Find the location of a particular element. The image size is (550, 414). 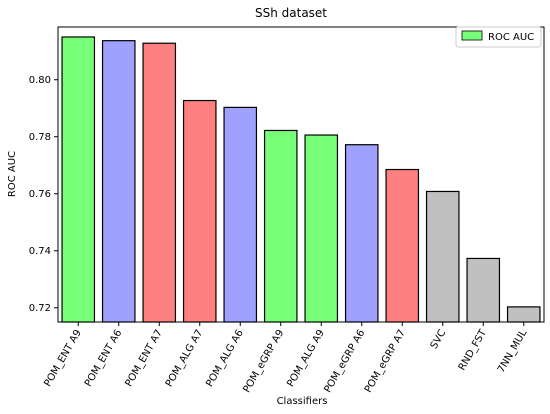

x-tick-label: POM_ENT A6 is located at coordinates (103, 358).